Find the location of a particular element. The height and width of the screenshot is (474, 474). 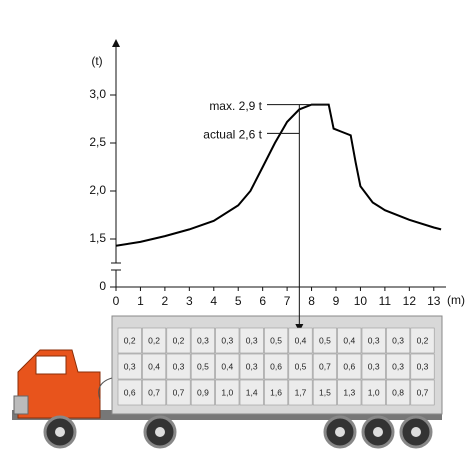

cell-value: 0,8 is located at coordinates (398, 392).